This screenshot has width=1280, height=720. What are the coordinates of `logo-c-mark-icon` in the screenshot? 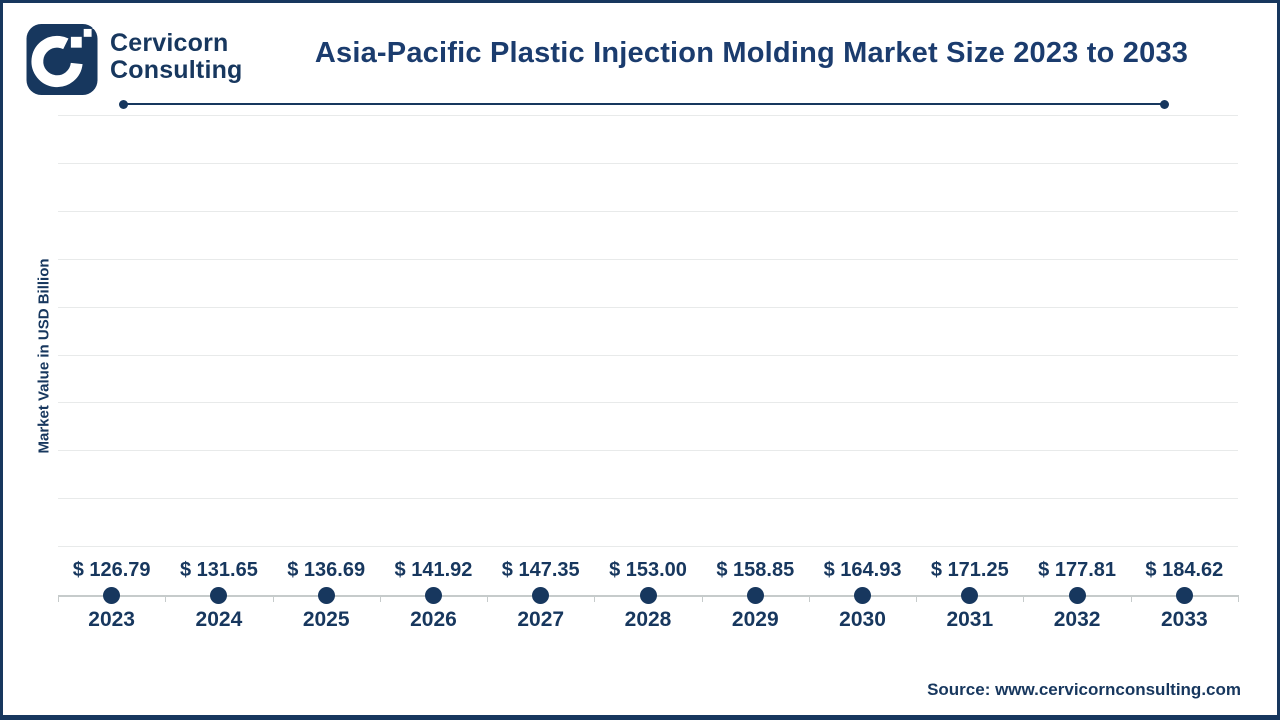 It's located at (62, 59).